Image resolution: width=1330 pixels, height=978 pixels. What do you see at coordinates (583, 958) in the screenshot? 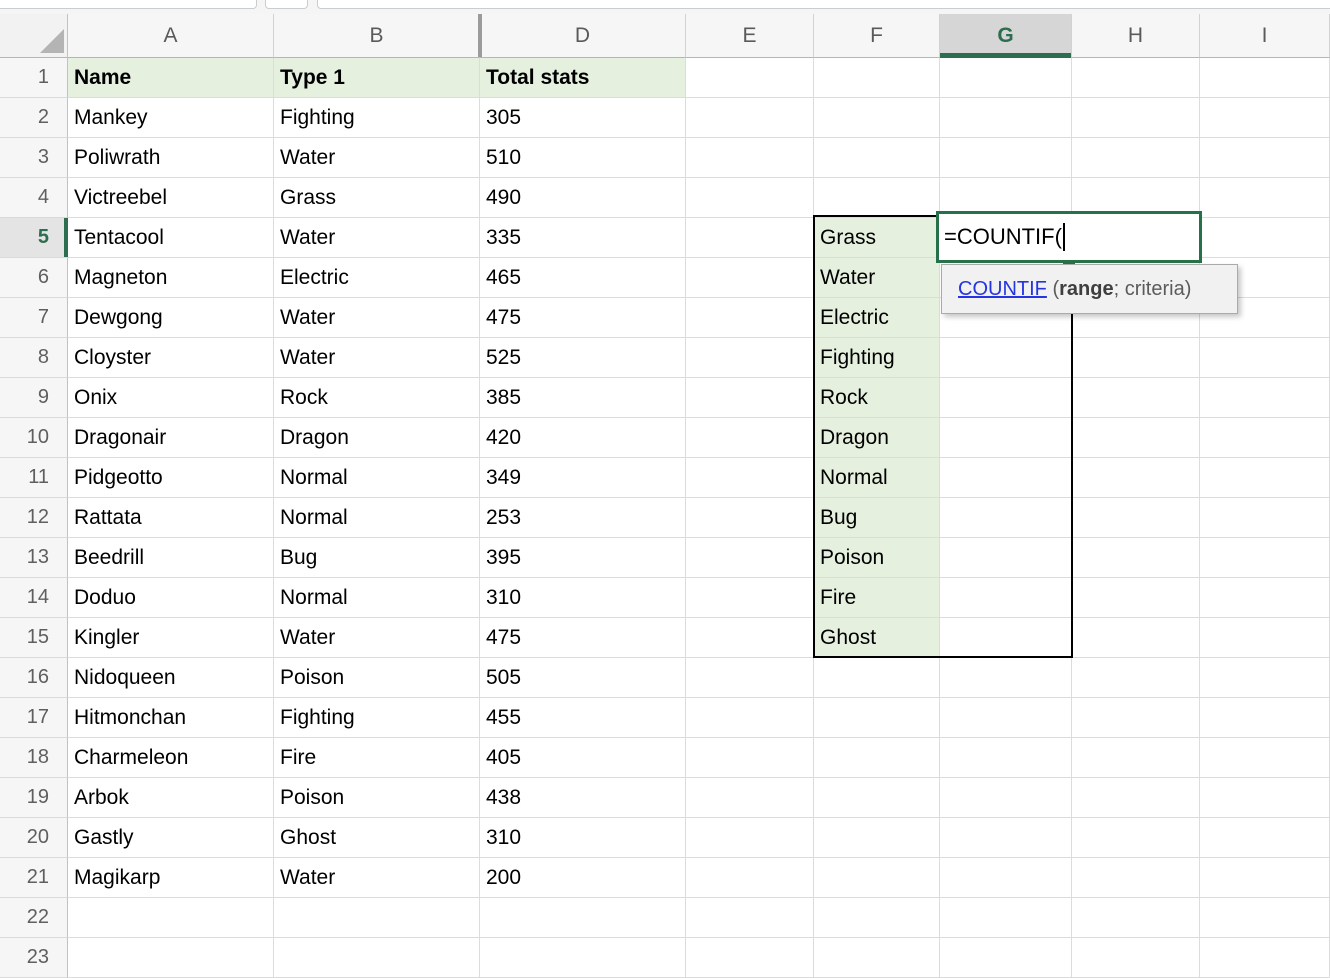
I see `cell-D23` at bounding box center [583, 958].